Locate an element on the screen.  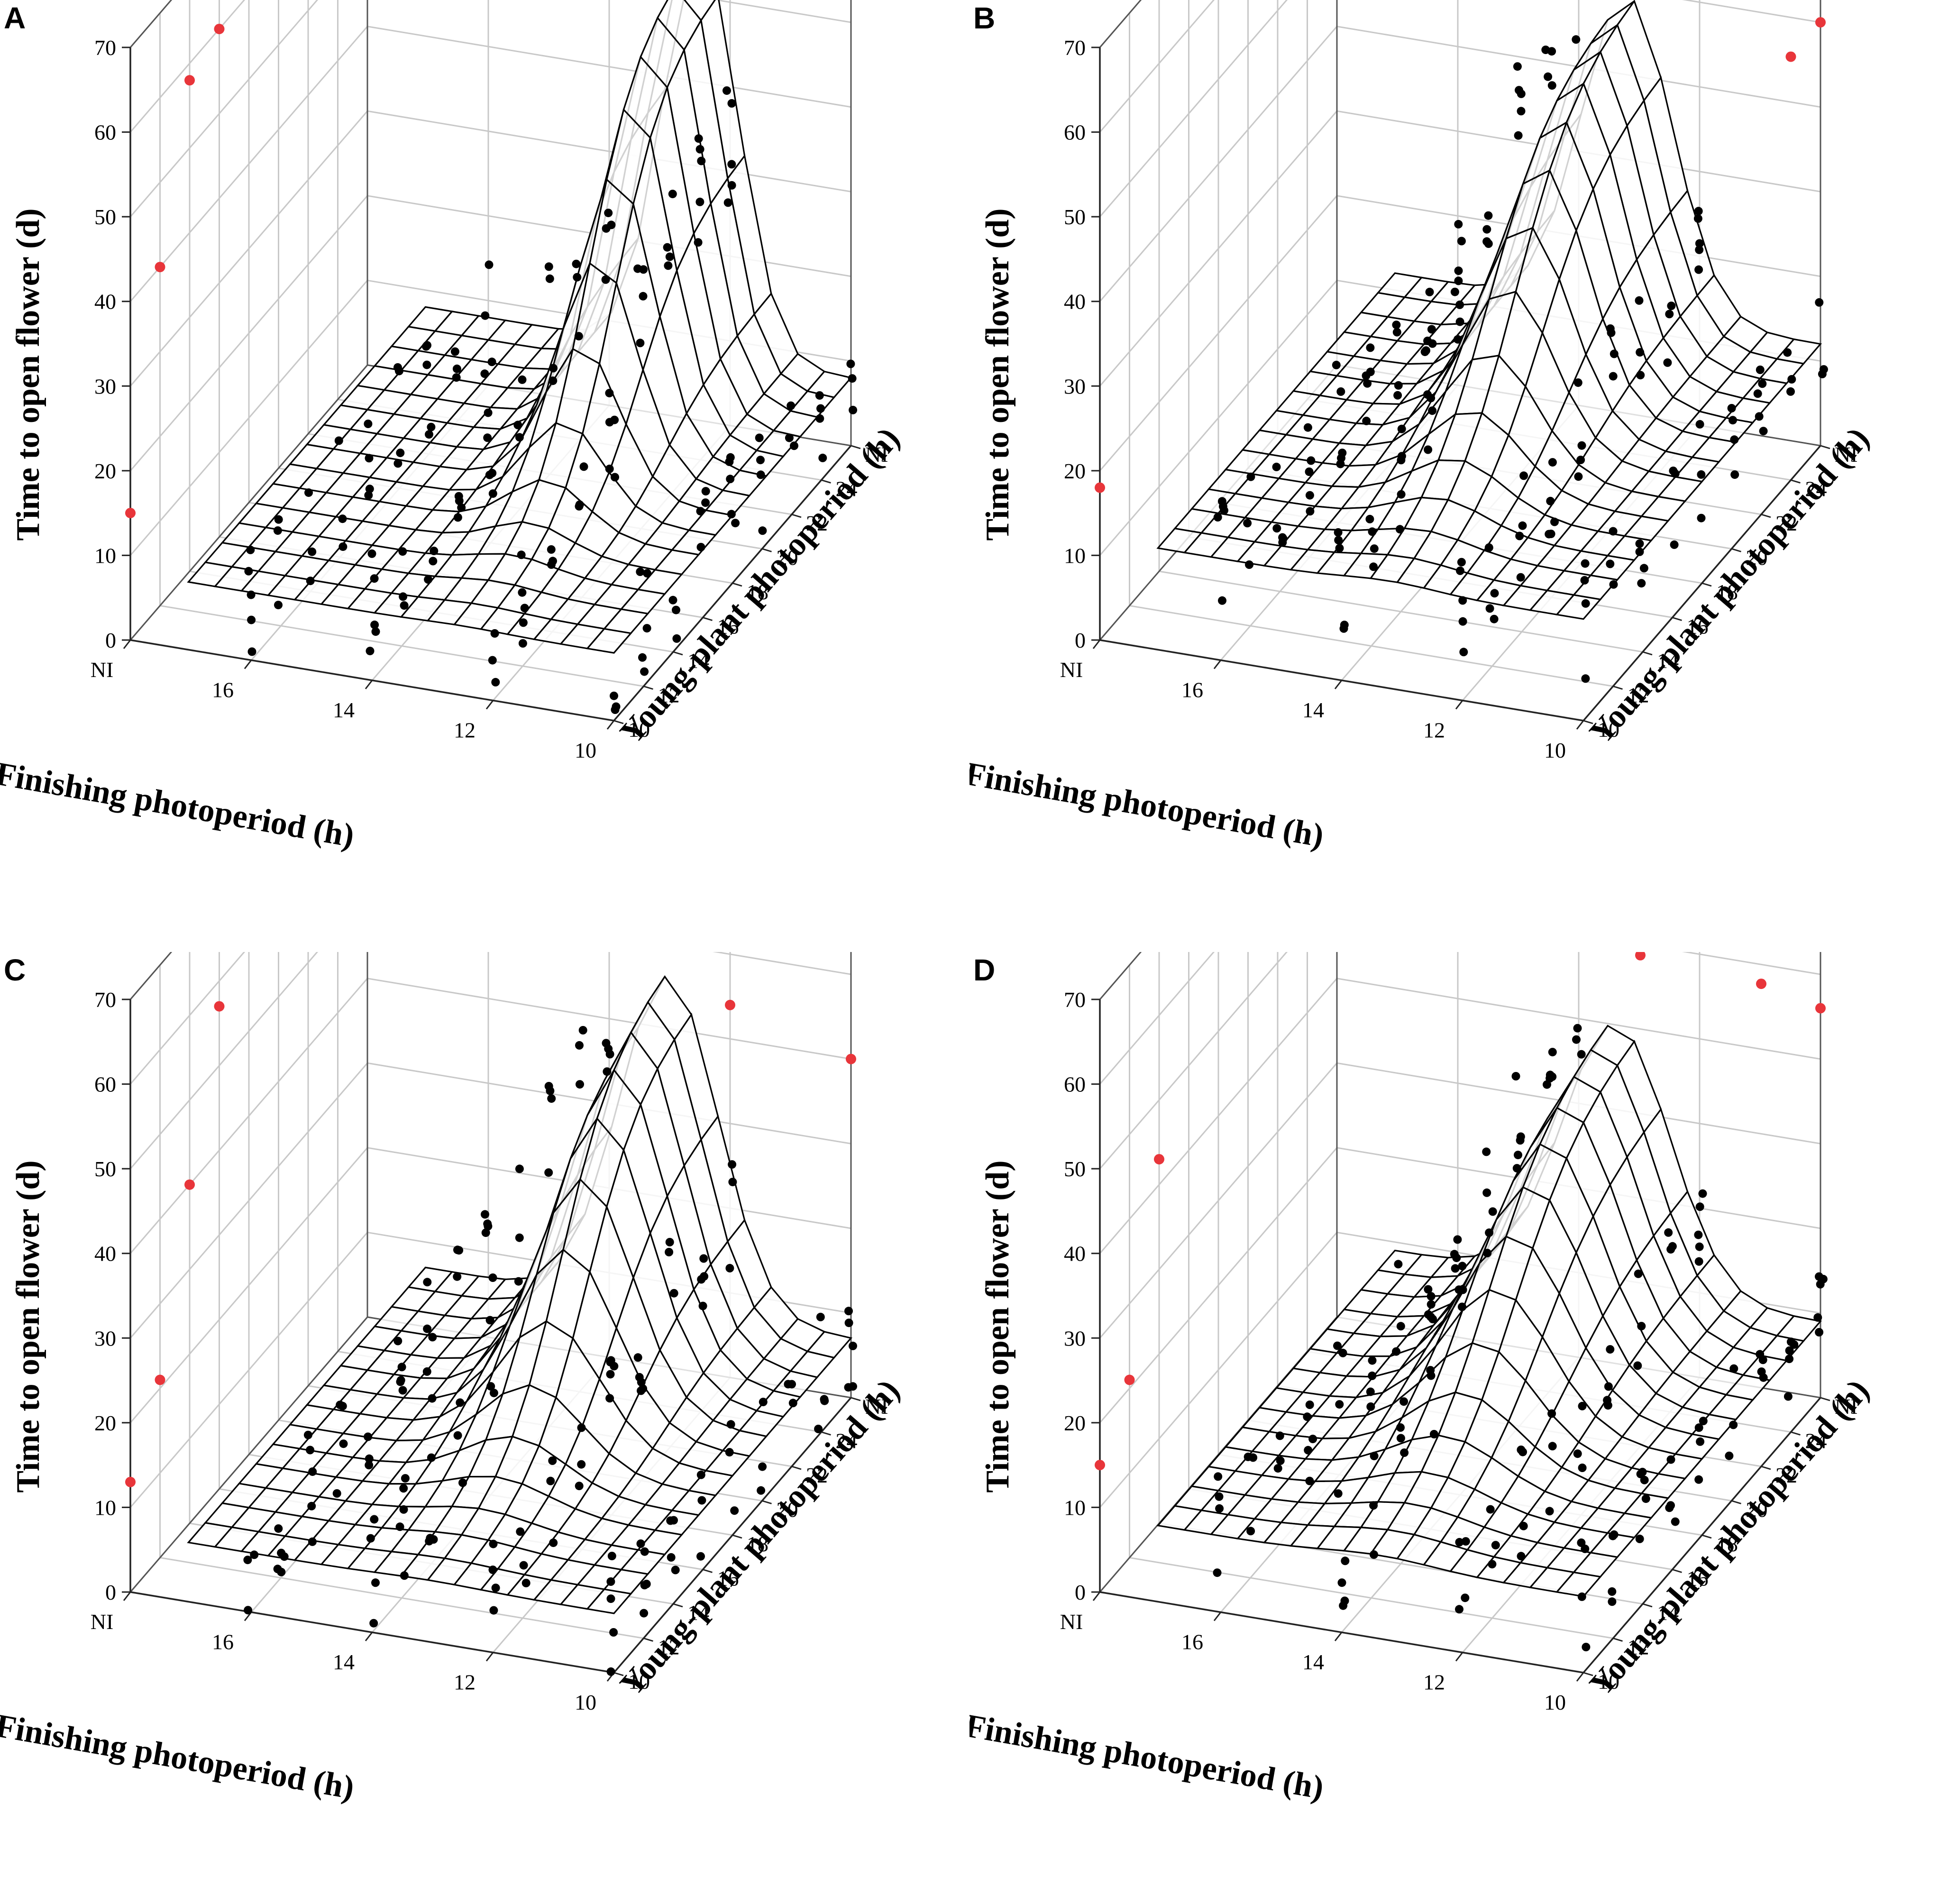
y-tick-label: 22 is located at coordinates (817, 1475).